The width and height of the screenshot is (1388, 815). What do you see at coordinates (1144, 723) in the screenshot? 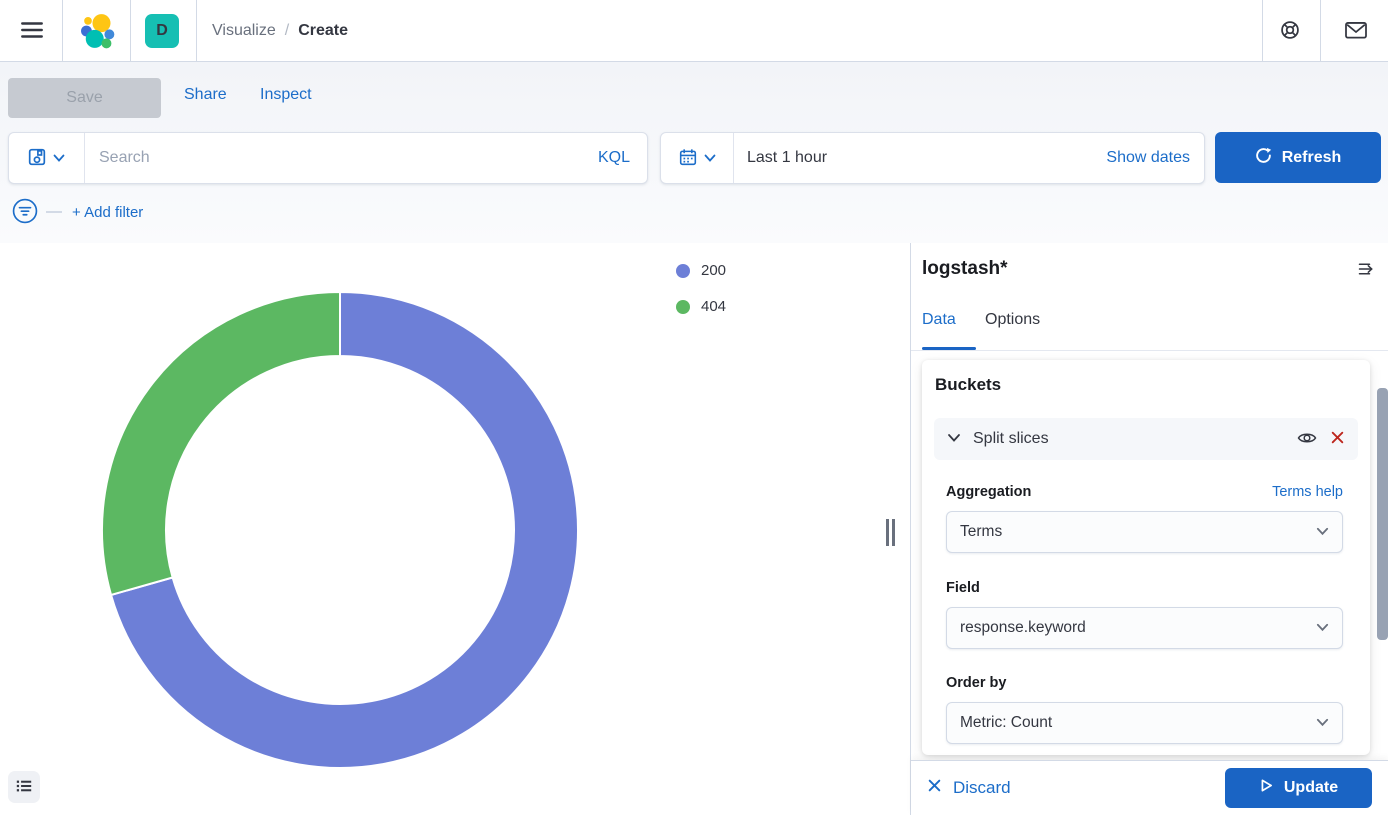
I see `order-by-select: Metric: Count` at bounding box center [1144, 723].